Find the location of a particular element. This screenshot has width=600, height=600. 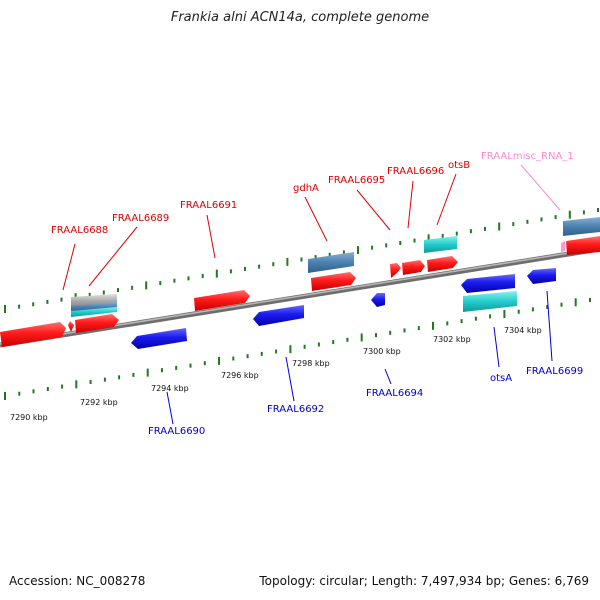

gene-arrow-fraal6689 is located at coordinates (97, 323).